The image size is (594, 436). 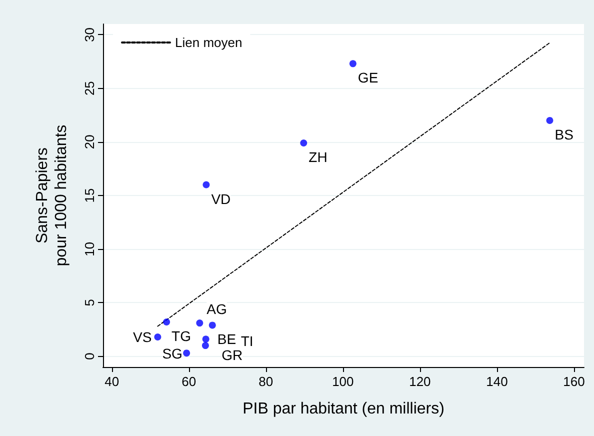 I want to click on x-tick-label: 140, so click(x=497, y=381).